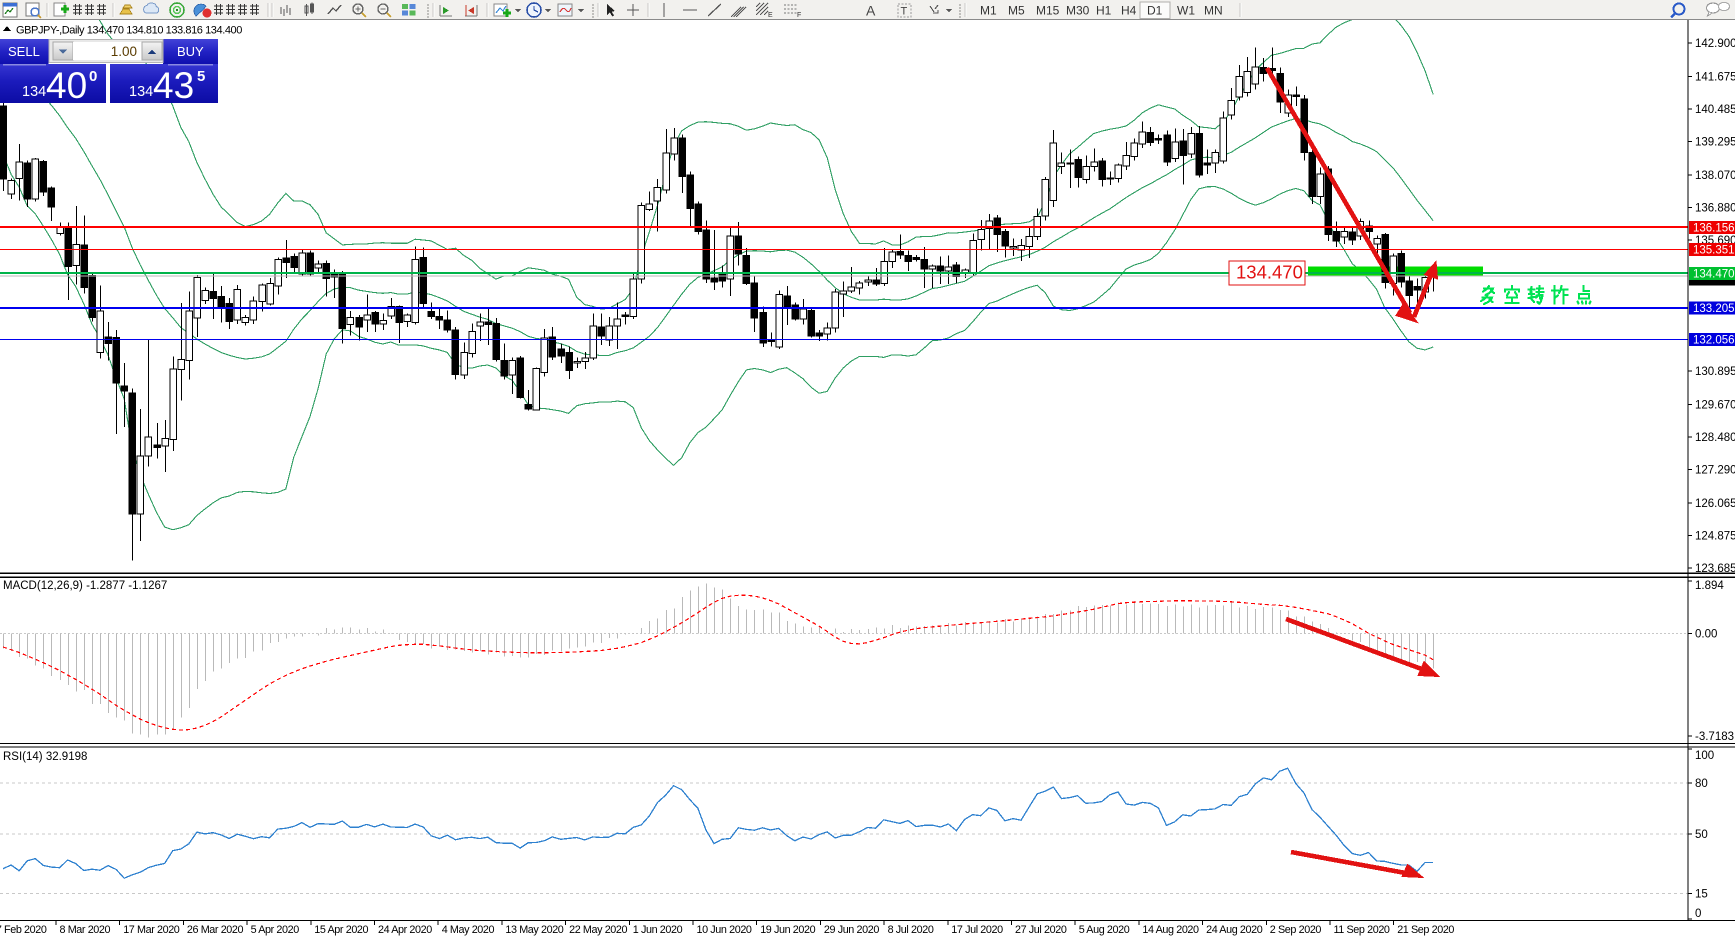  Describe the element at coordinates (1296, 930) in the screenshot. I see `svg-text: 2 Sep 2020` at that location.